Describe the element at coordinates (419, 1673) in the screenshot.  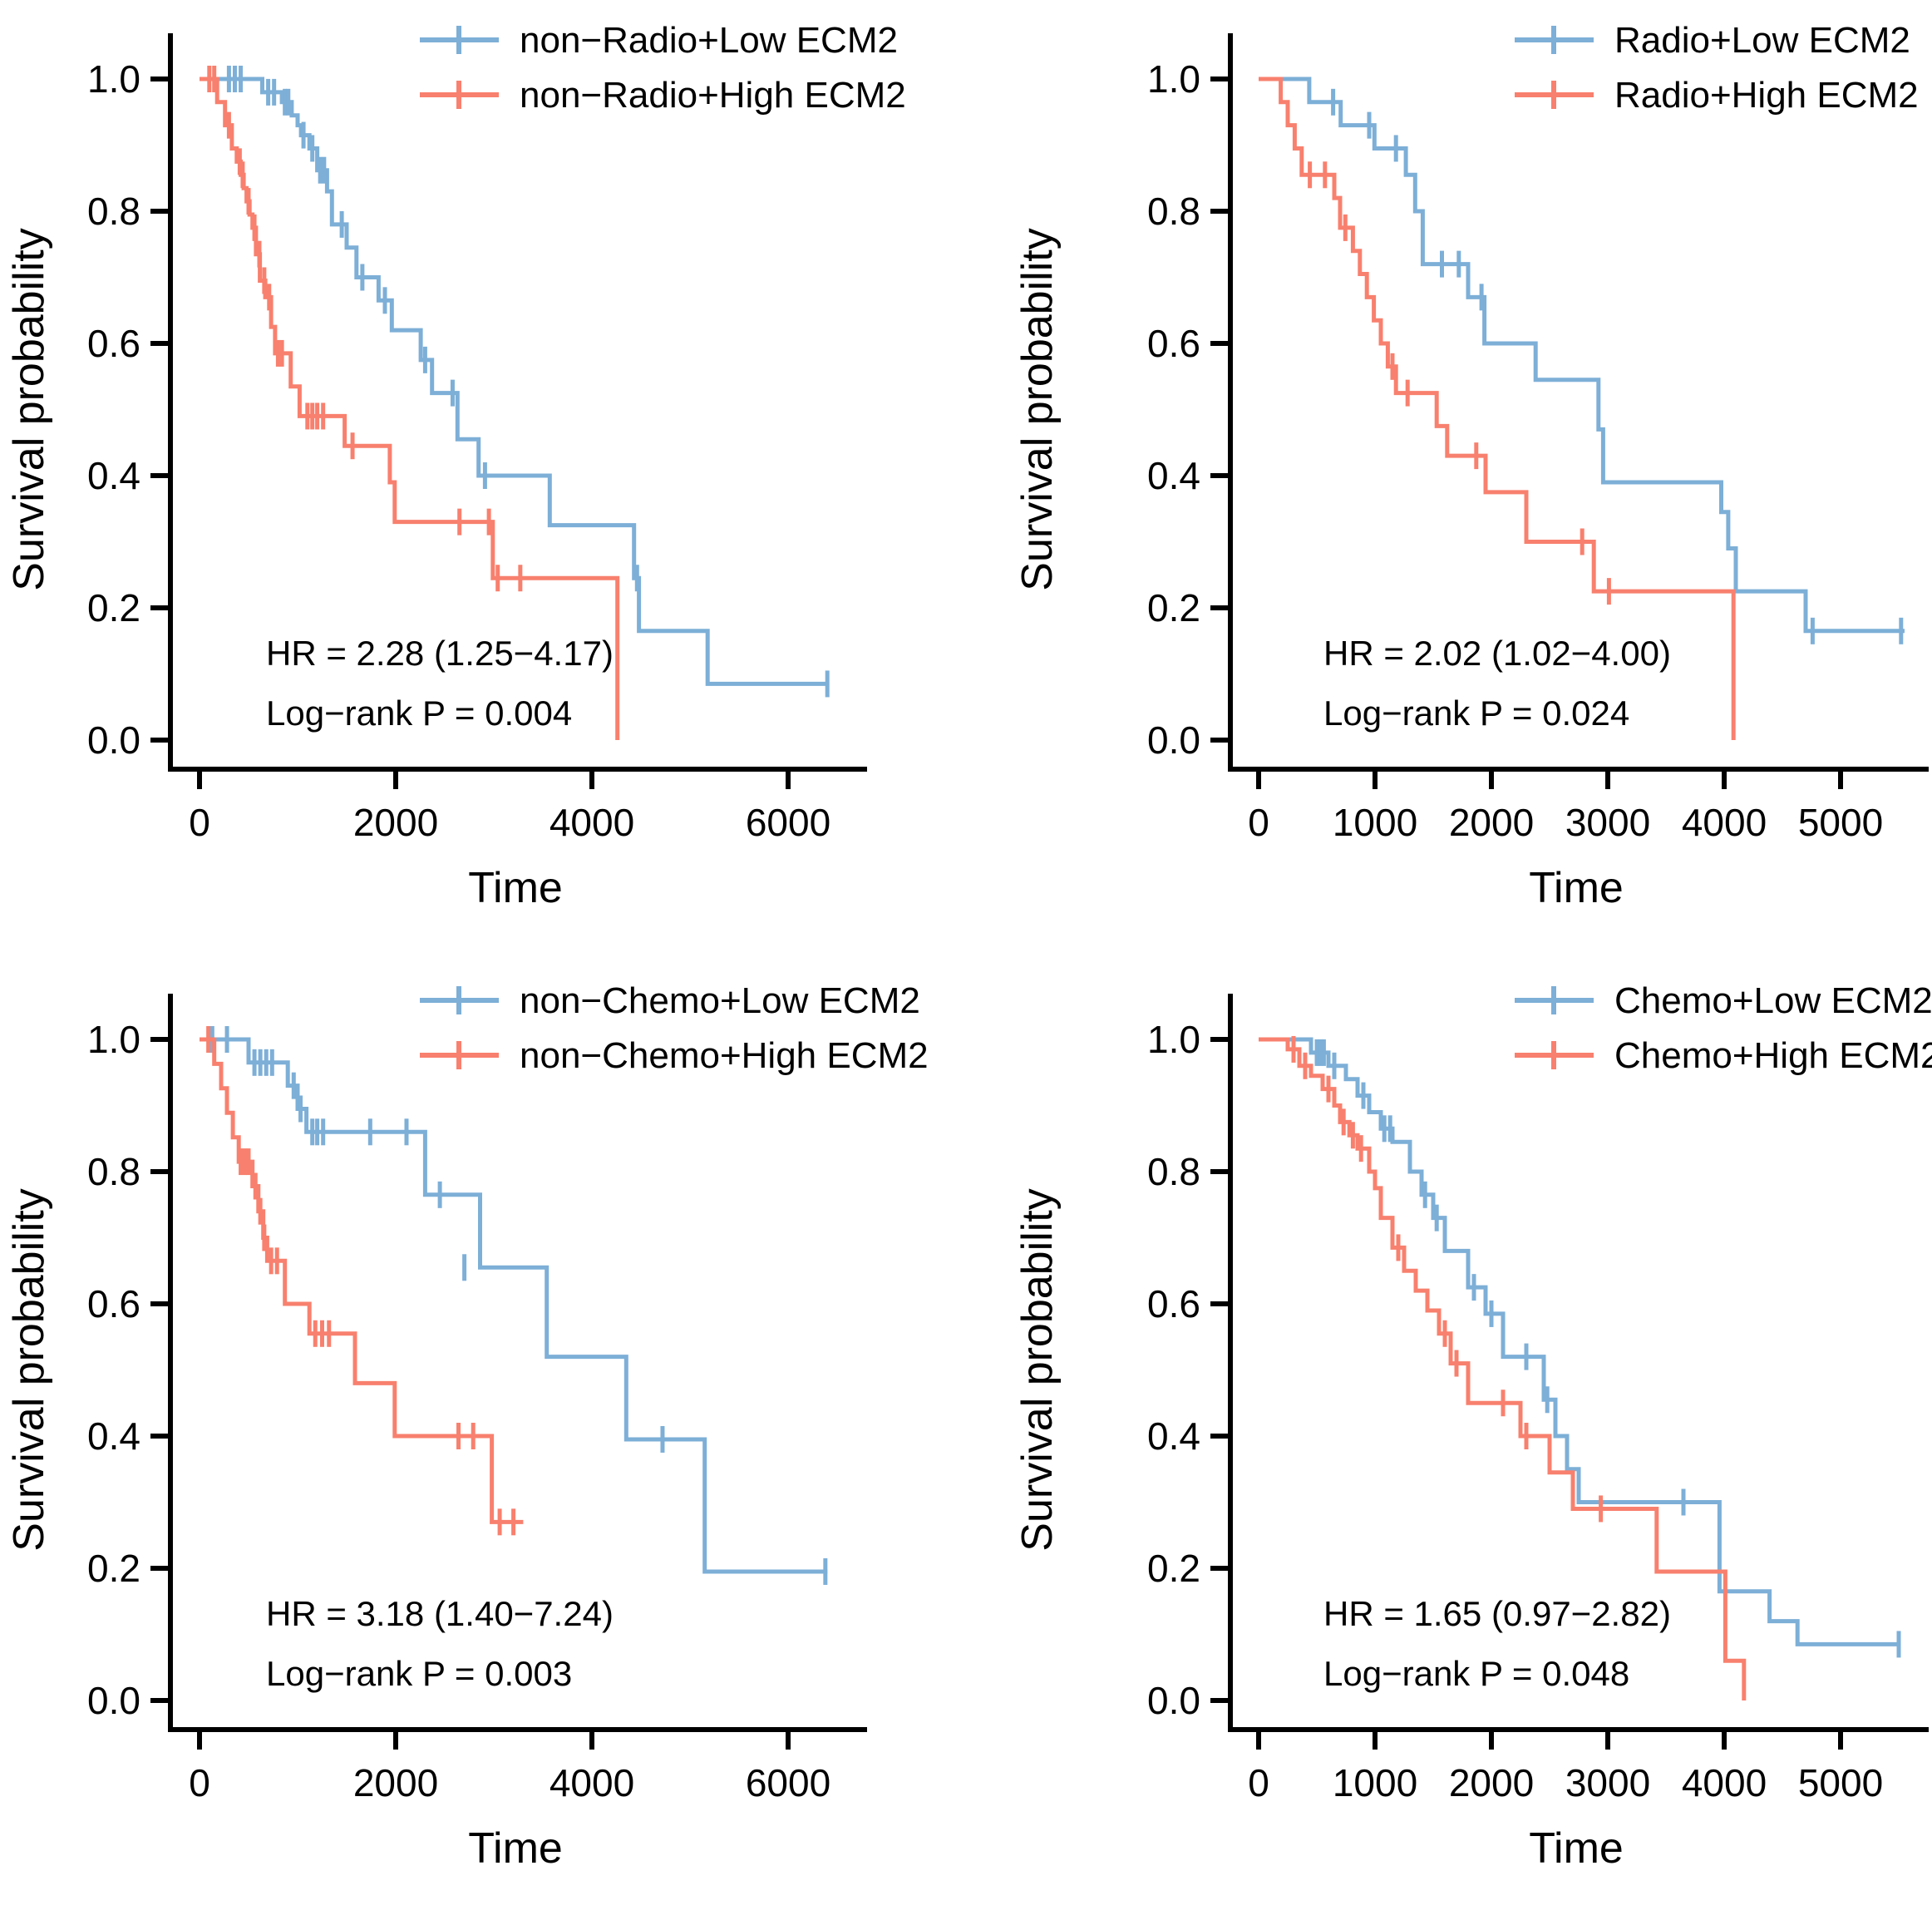
I see `logrank-annotation: Log−rank P = 0.003` at that location.